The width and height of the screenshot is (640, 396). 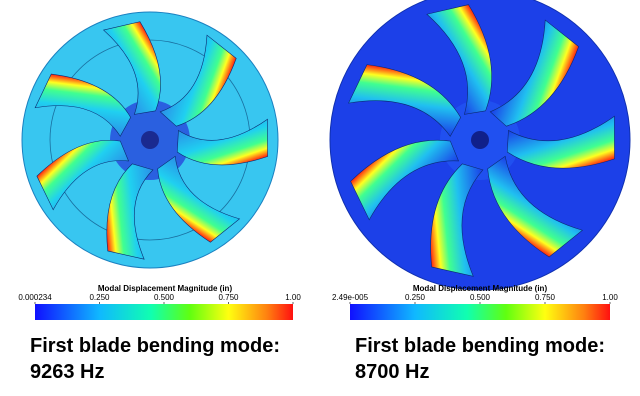 I want to click on colorbar-tick-label: 0.000234, so click(x=35, y=297).